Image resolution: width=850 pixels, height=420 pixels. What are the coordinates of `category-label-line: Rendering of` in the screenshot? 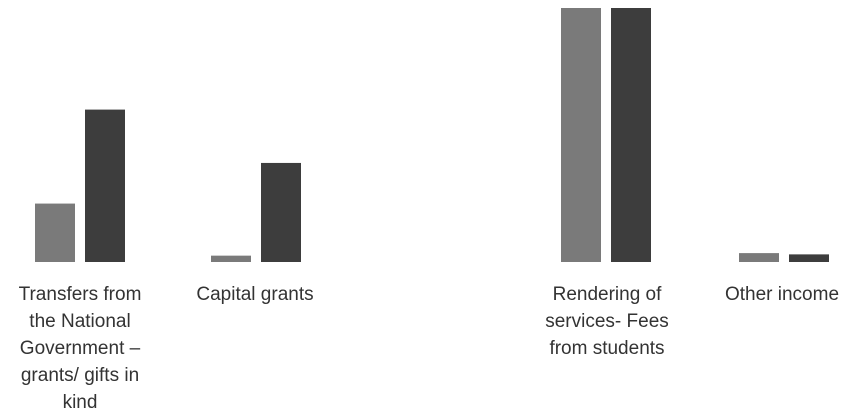 It's located at (608, 294).